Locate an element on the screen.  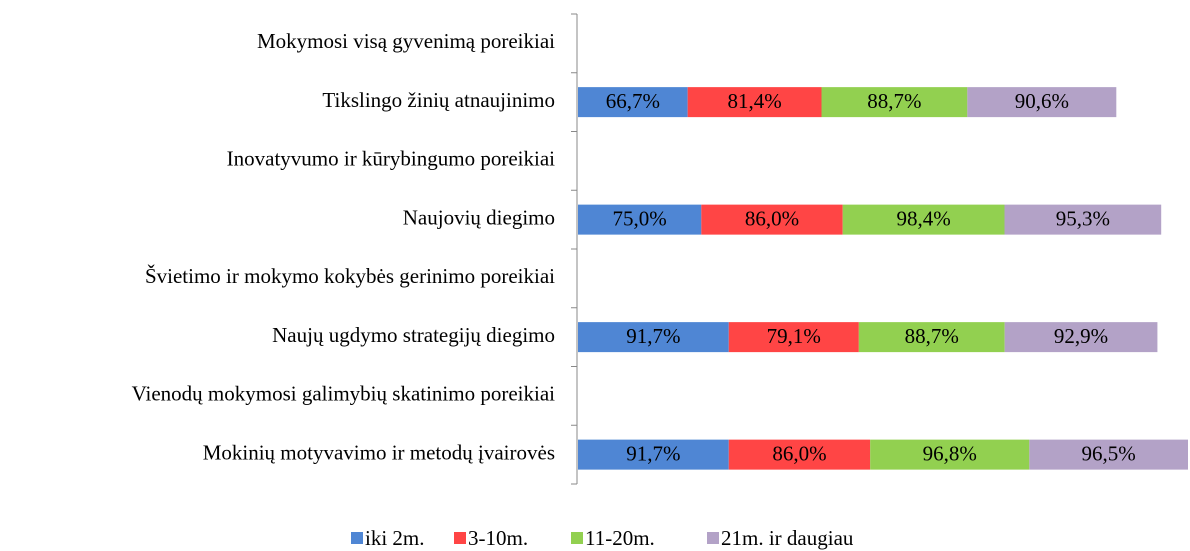
value-label: 92,9% is located at coordinates (1081, 336).